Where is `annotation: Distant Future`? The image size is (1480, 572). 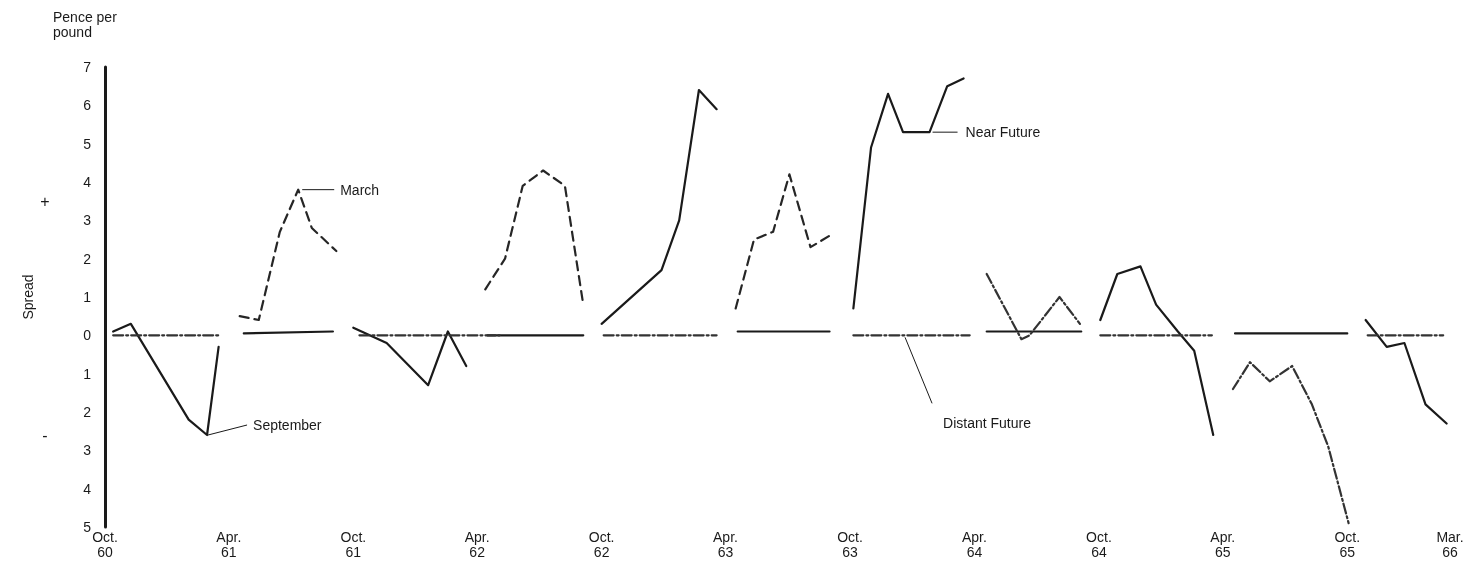 annotation: Distant Future is located at coordinates (987, 423).